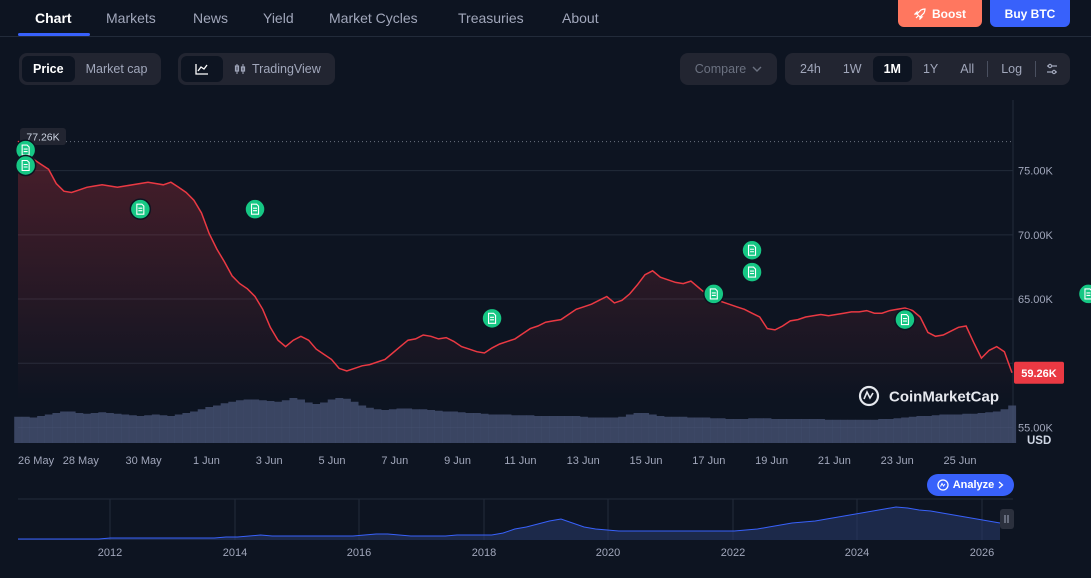 This screenshot has width=1091, height=578. Describe the element at coordinates (332, 461) in the screenshot. I see `x-tick-label: 5 Jun` at that location.